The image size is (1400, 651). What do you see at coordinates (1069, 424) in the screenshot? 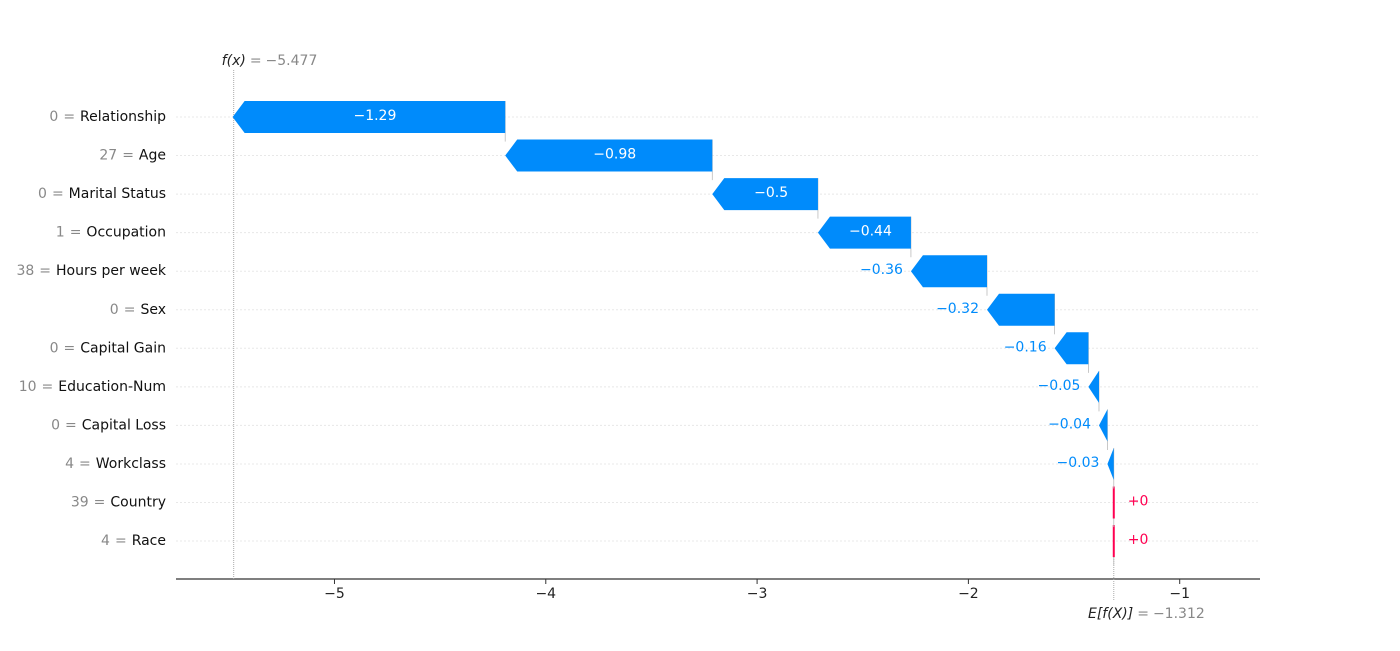
I see `value-label: −0.04` at bounding box center [1069, 424].